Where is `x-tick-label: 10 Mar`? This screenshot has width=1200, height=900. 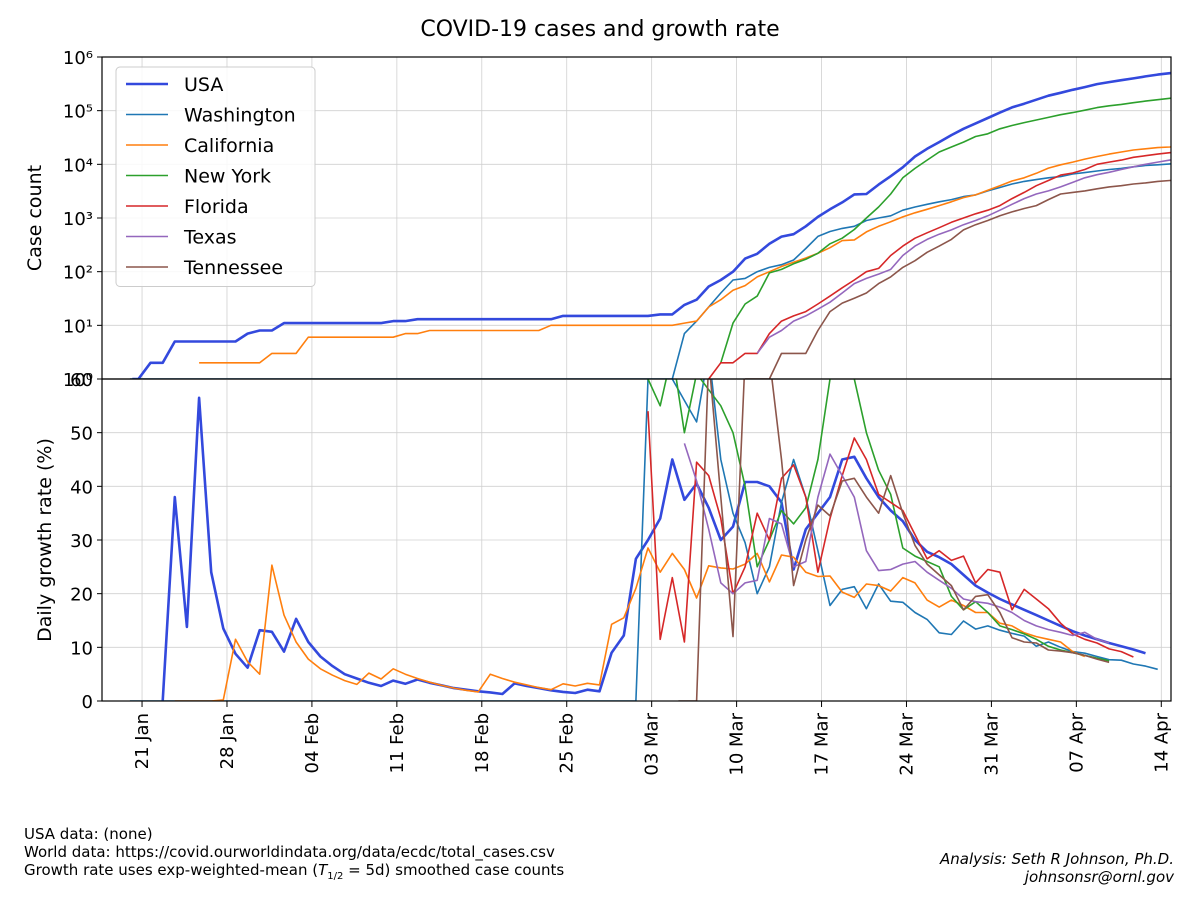
x-tick-label: 10 Mar is located at coordinates (737, 743).